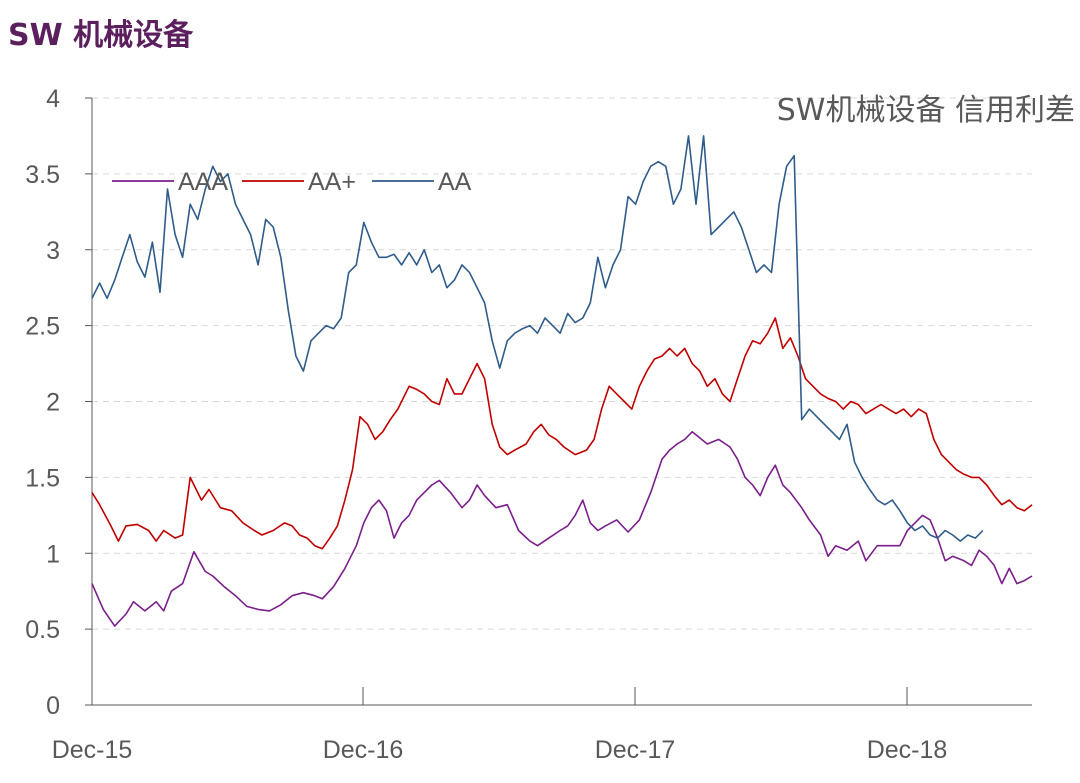  Describe the element at coordinates (332, 182) in the screenshot. I see `legend-label-aa-plus: AA+` at that location.